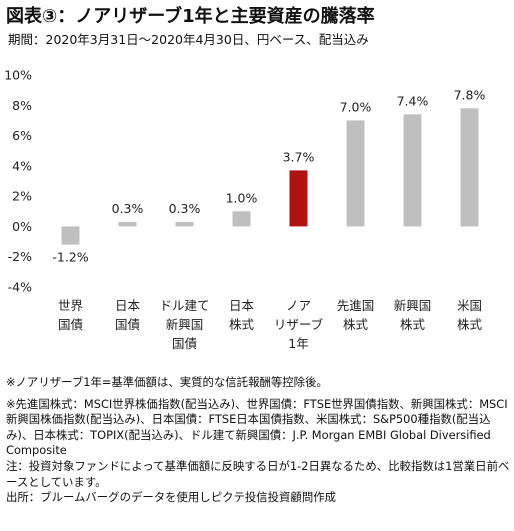 This screenshot has height=531, width=514. What do you see at coordinates (470, 94) in the screenshot?
I see `data-label: 7.8%` at bounding box center [470, 94].